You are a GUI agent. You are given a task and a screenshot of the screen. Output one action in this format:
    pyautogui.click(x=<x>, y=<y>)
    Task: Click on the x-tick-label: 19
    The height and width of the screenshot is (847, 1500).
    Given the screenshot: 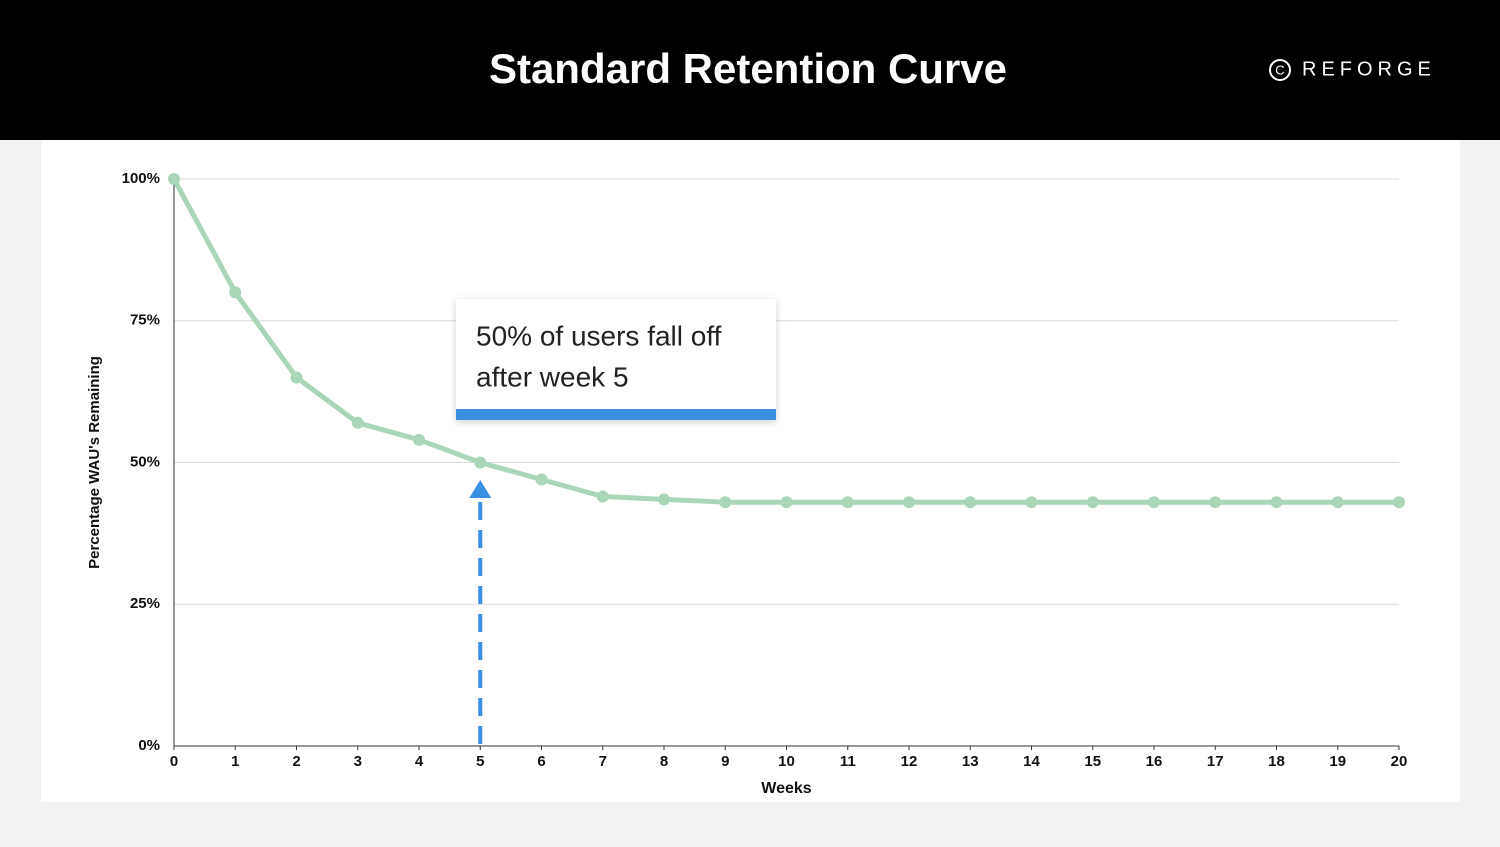 What is the action you would take?
    pyautogui.click(x=1337, y=761)
    